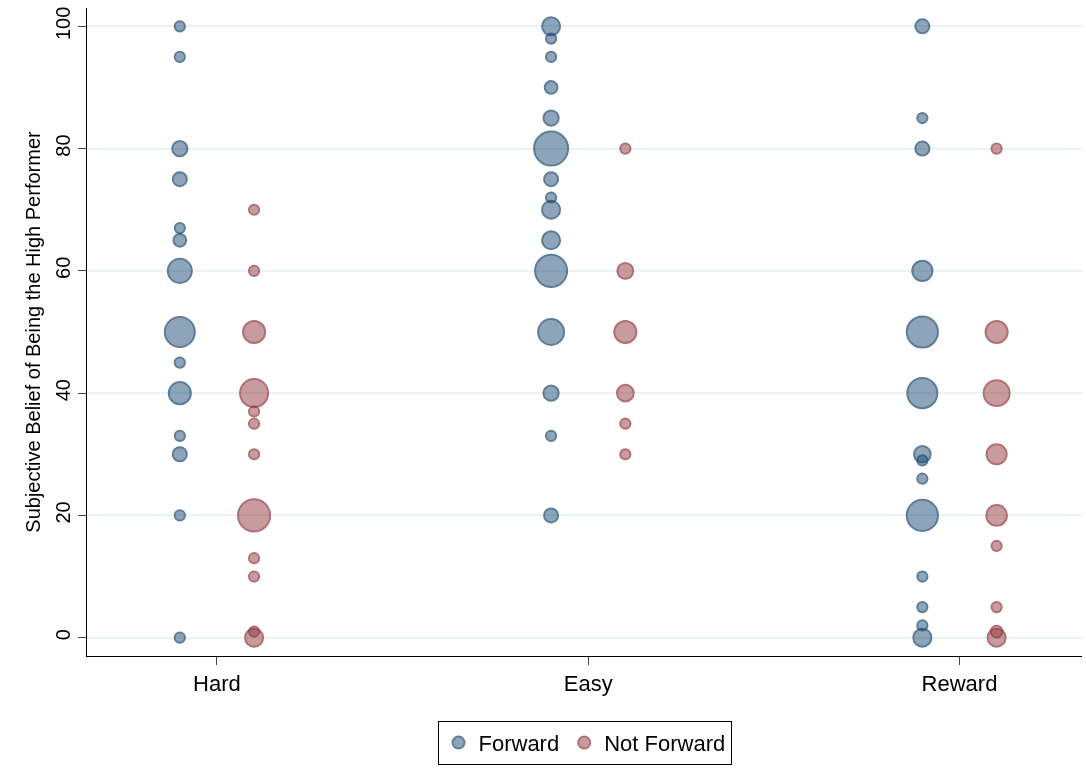  I want to click on legend-label: Not Forward, so click(665, 744).